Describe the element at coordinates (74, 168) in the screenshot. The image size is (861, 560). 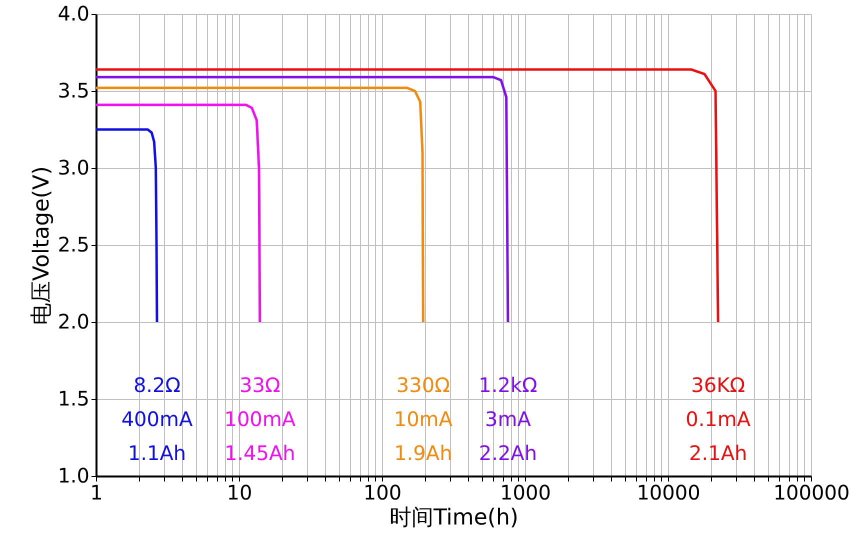
I see `y-tick-label: 3.0` at that location.